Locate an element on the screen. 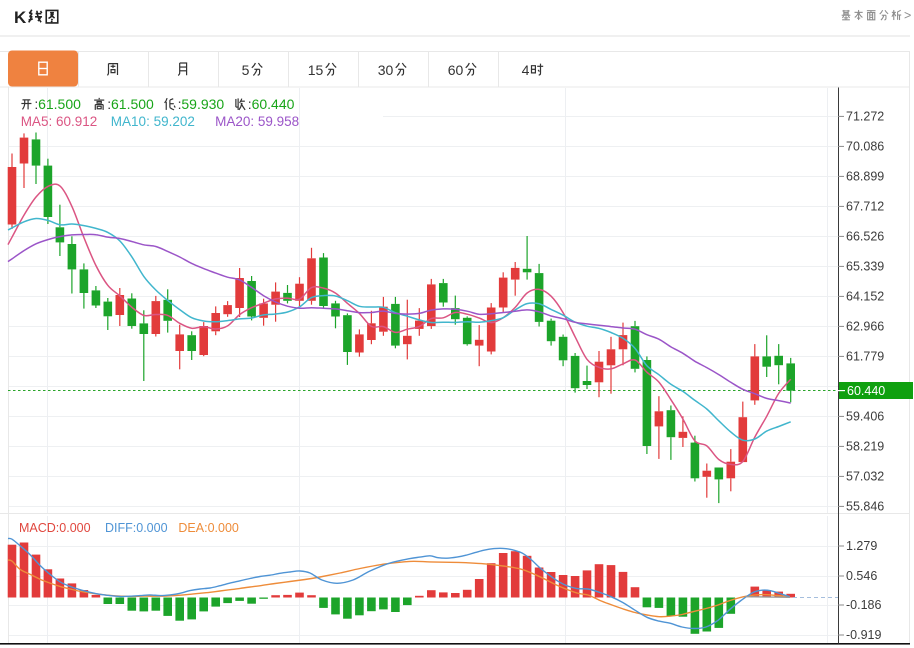  svg-text: MACD:0.000 is located at coordinates (55, 528).